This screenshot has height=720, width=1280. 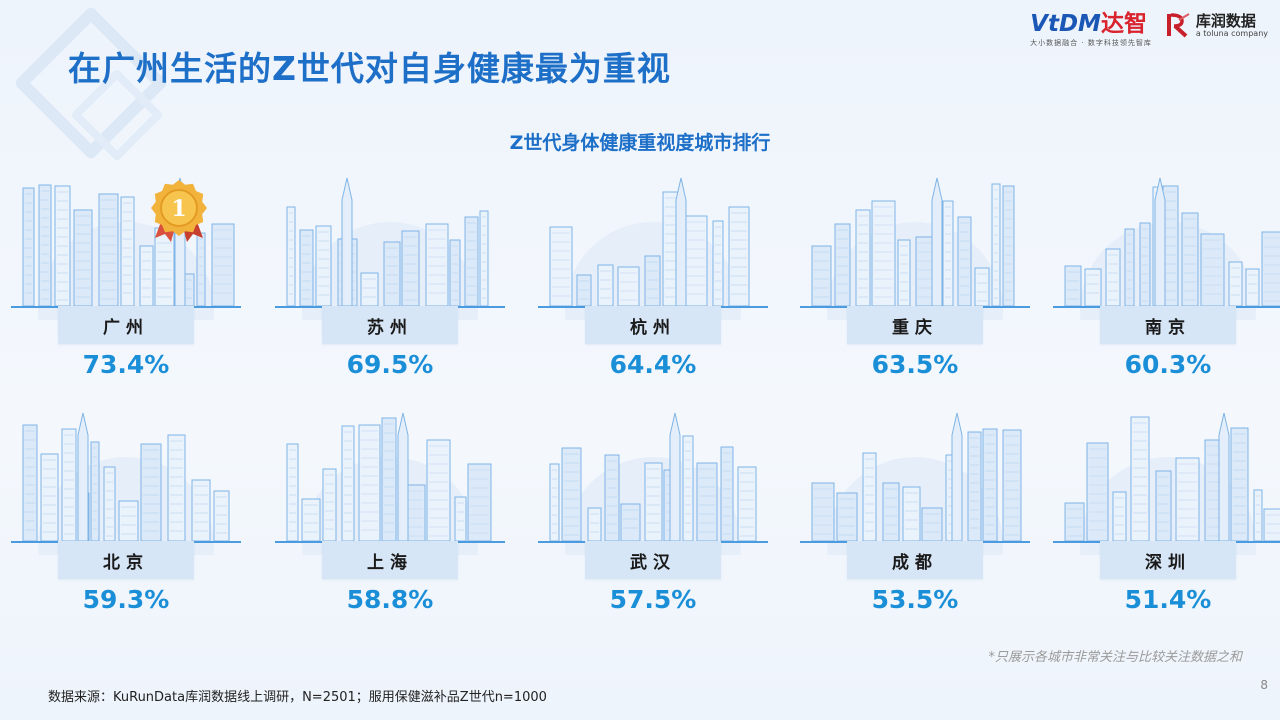 I want to click on city-card: 苏州 69.5%, so click(x=390, y=285).